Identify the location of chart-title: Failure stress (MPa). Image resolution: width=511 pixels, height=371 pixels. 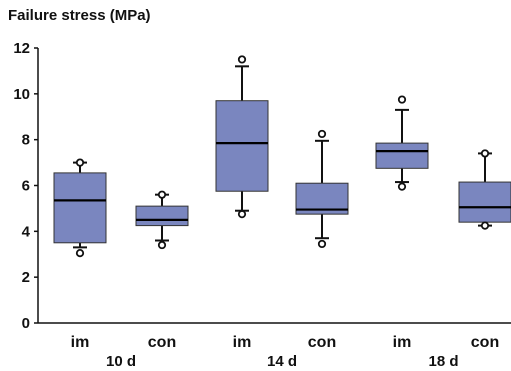
(79, 15).